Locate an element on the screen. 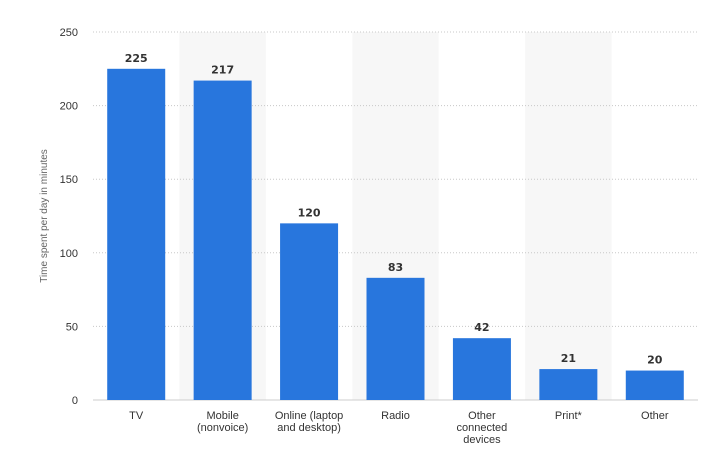 This screenshot has height=462, width=721. y-tick-label-50: 50 is located at coordinates (72, 327).